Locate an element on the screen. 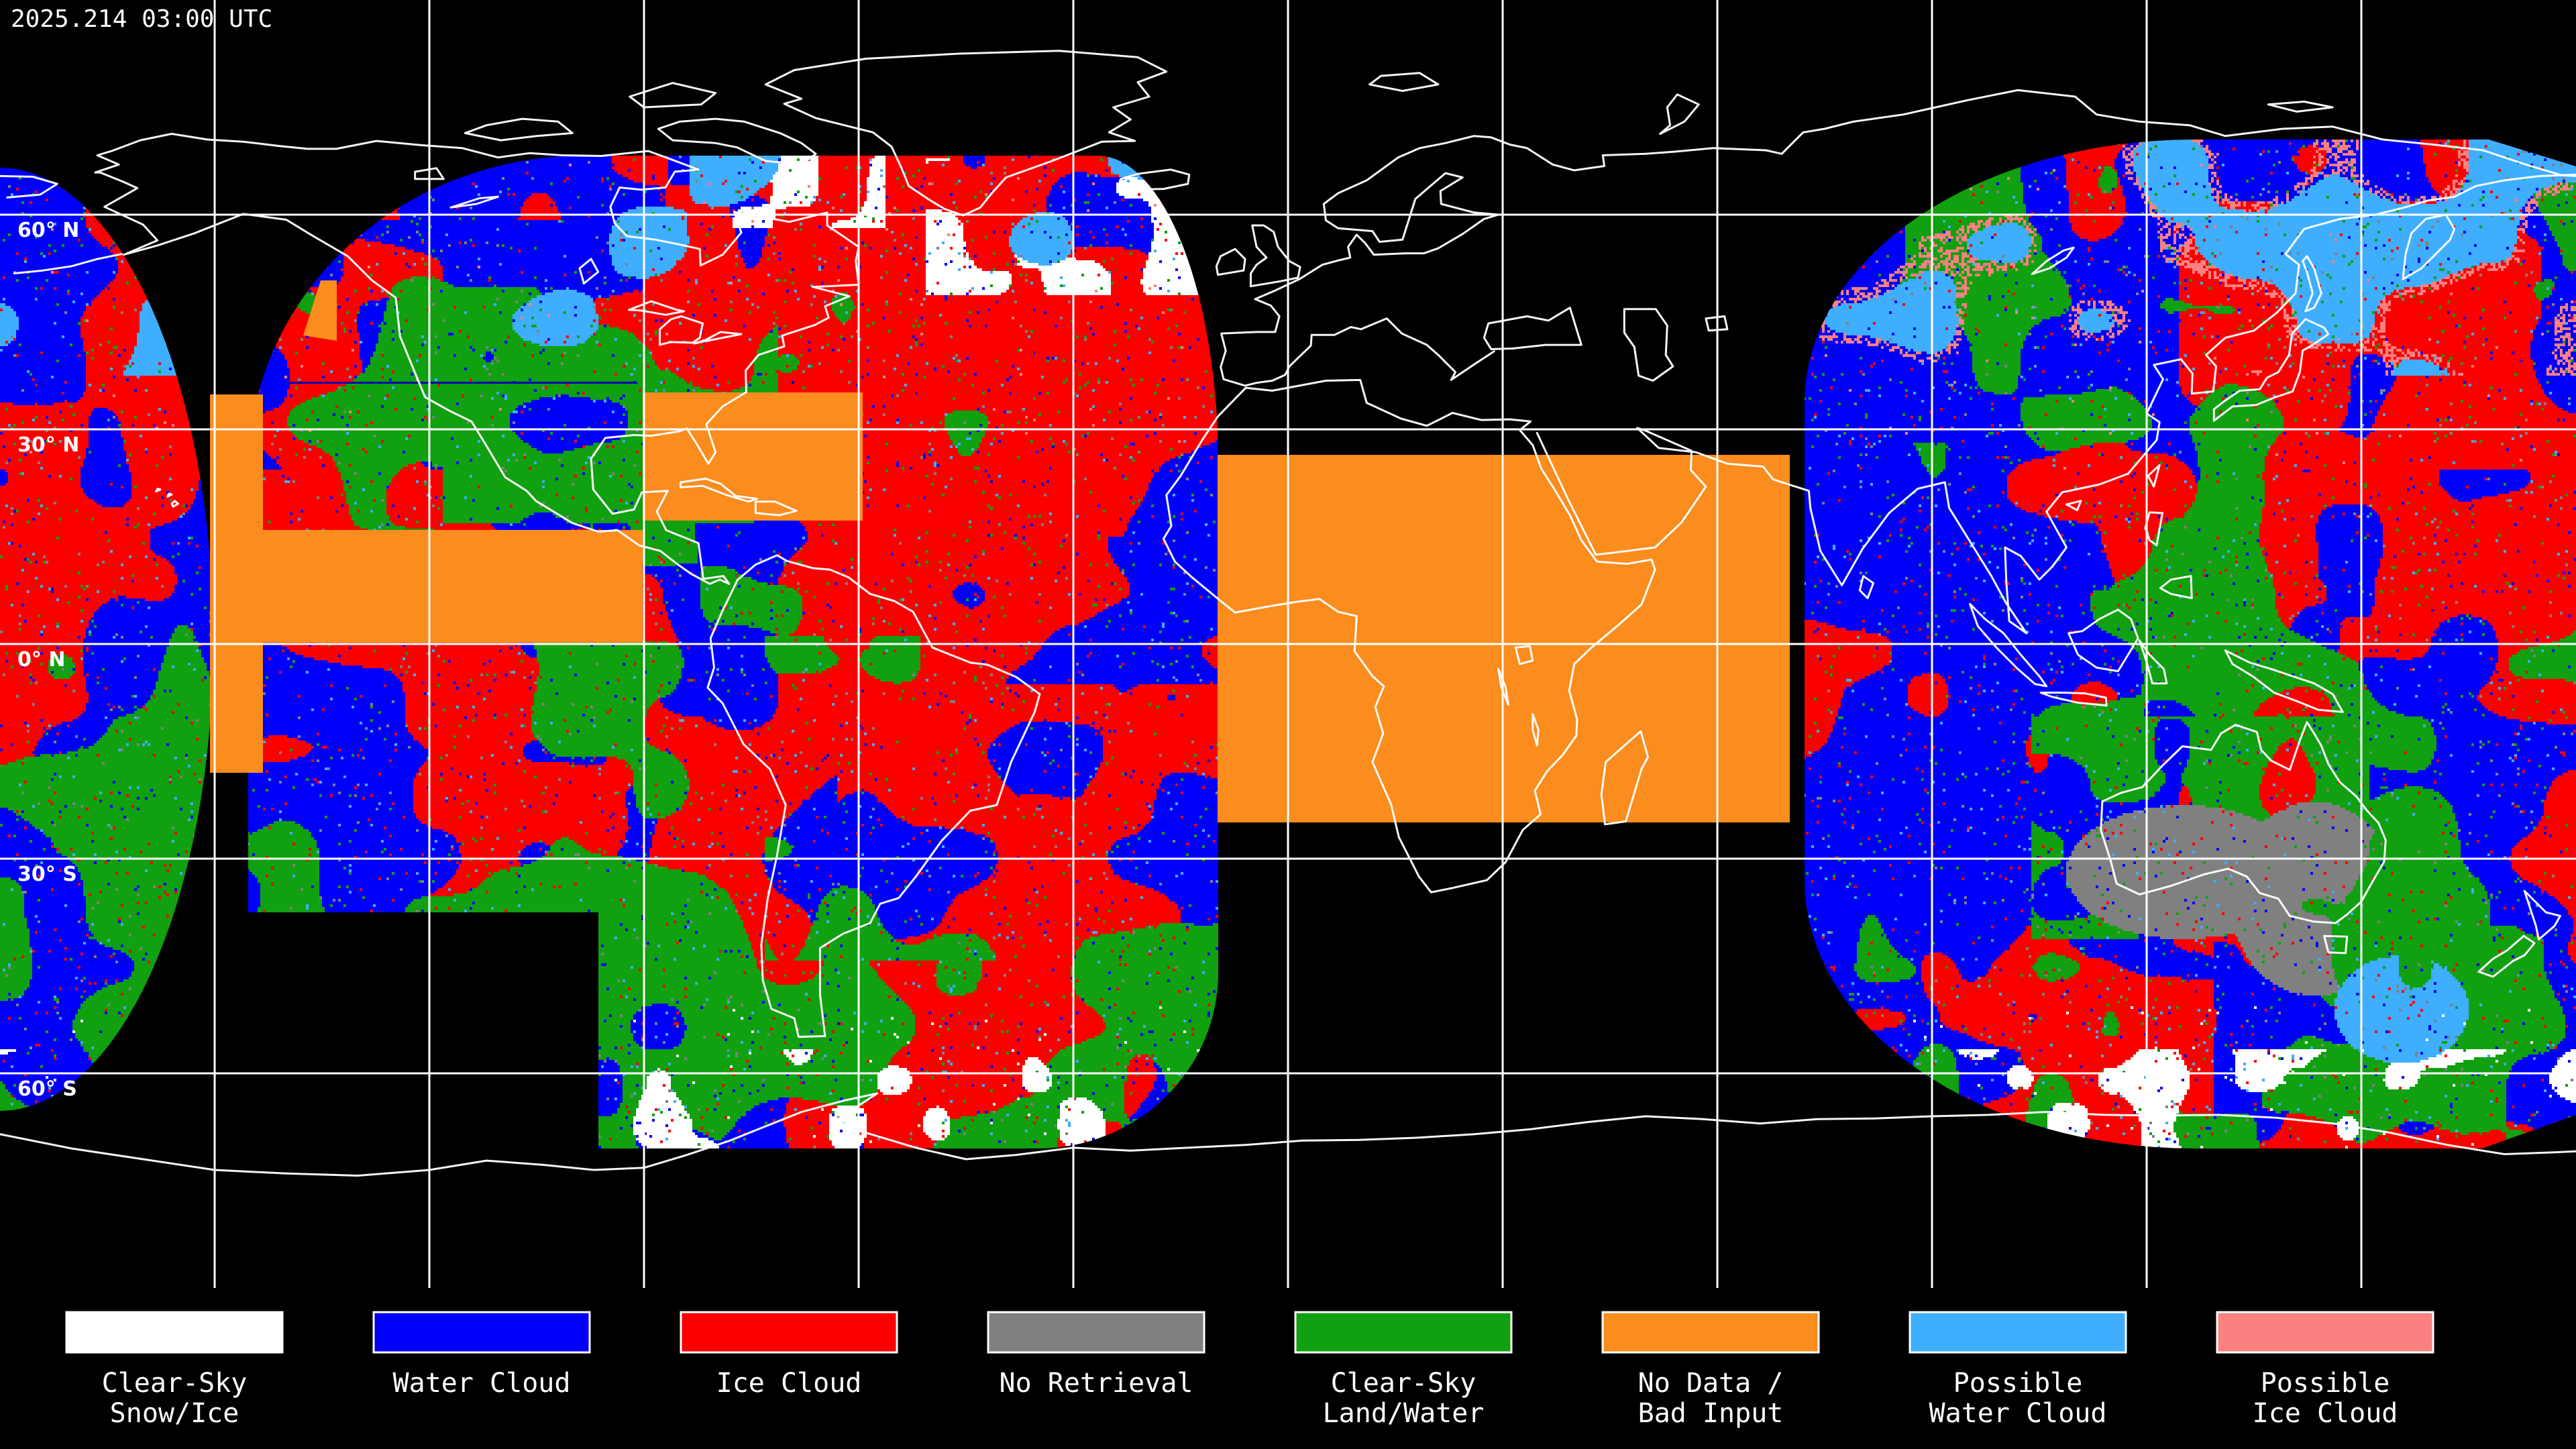 The width and height of the screenshot is (2576, 1449). coastline-lake_malawi is located at coordinates (1536, 730).